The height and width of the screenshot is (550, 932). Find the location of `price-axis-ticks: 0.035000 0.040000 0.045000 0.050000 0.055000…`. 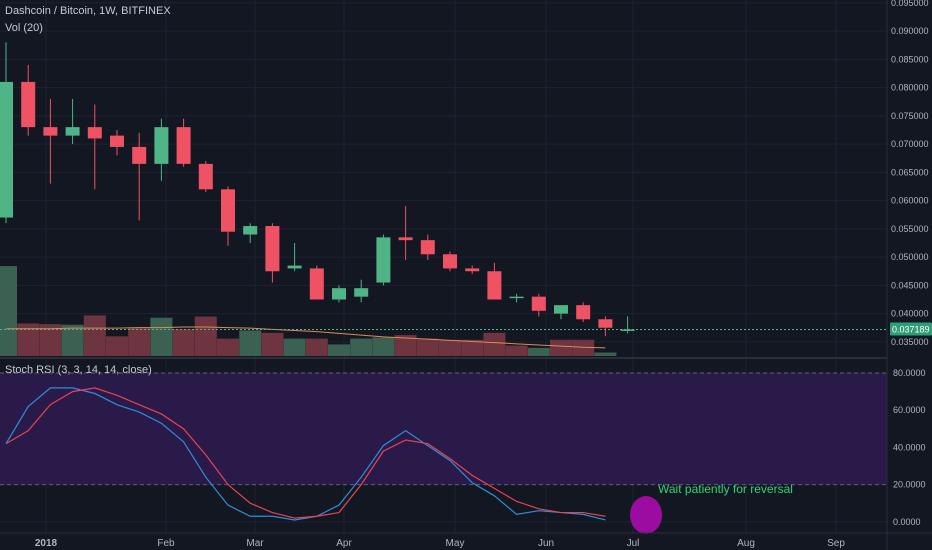

price-axis-ticks: 0.035000 0.040000 0.045000 0.050000 0.055000… is located at coordinates (910, 173).